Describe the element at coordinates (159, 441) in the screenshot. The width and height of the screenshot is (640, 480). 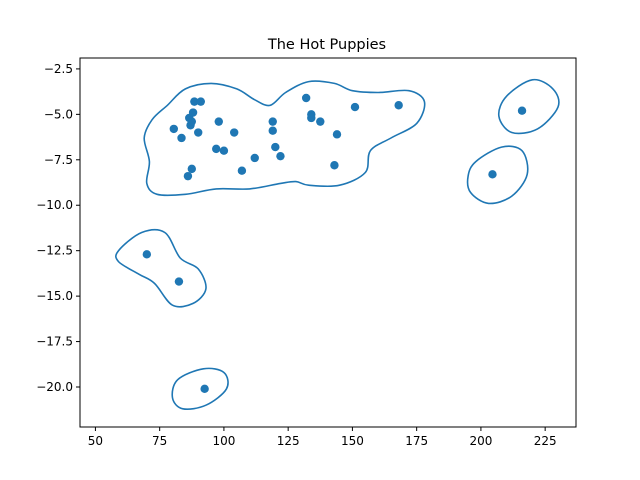
I see `x-tick-label: 75` at that location.